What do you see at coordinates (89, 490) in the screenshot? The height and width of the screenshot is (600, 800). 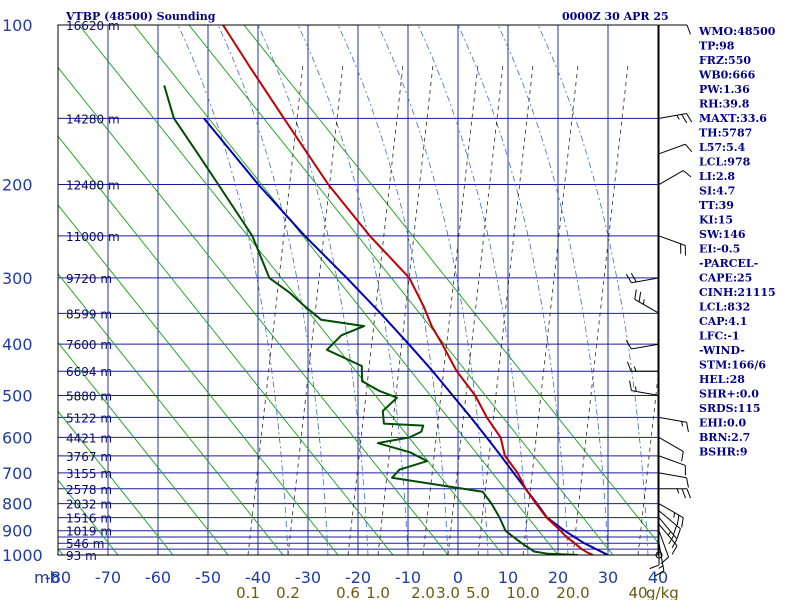 I see `height-label: 2578 m` at bounding box center [89, 490].